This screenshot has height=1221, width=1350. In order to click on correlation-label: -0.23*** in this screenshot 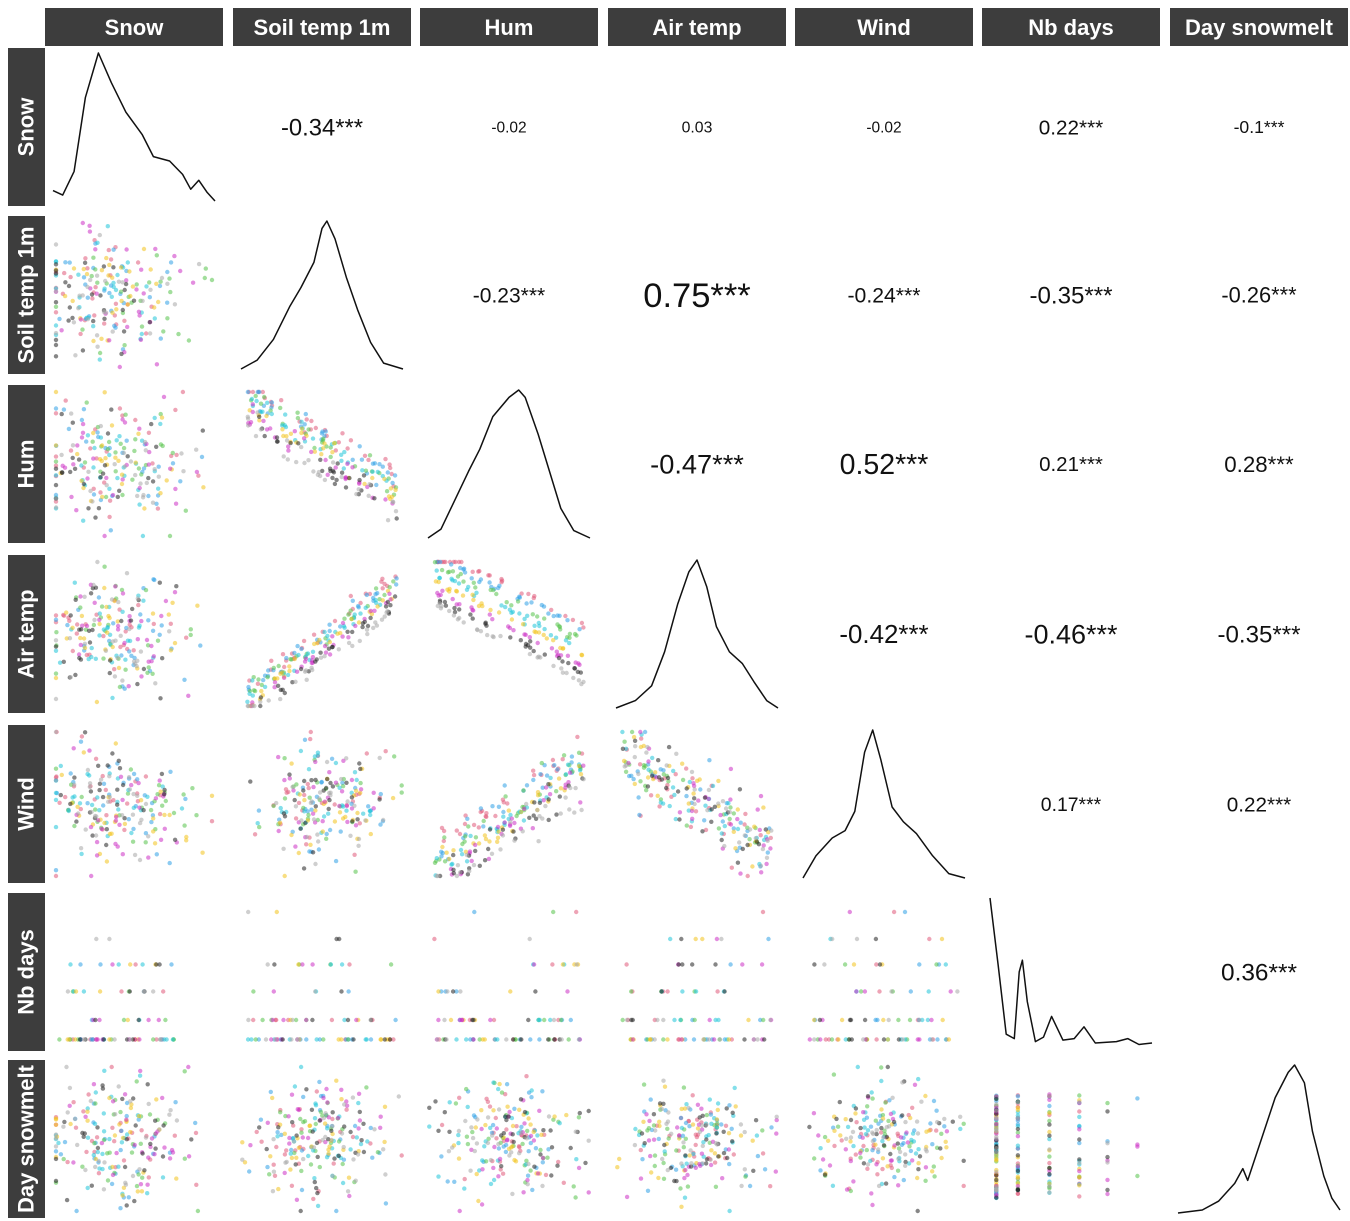, I will do `click(509, 295)`.